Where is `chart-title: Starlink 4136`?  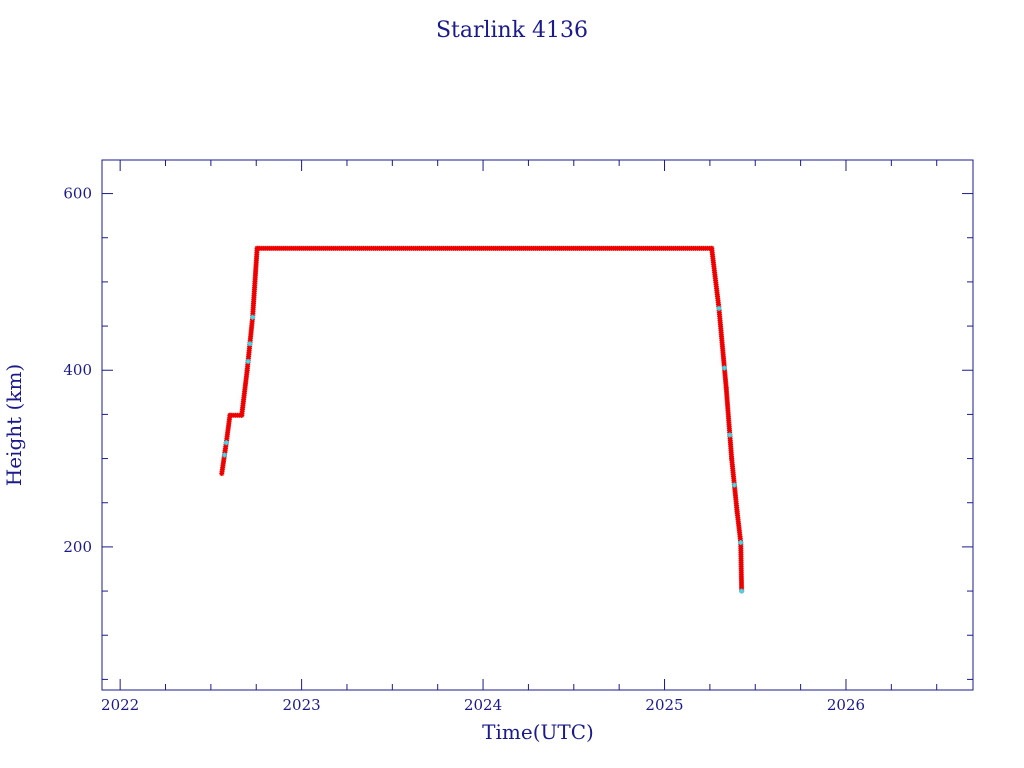 chart-title: Starlink 4136 is located at coordinates (512, 30).